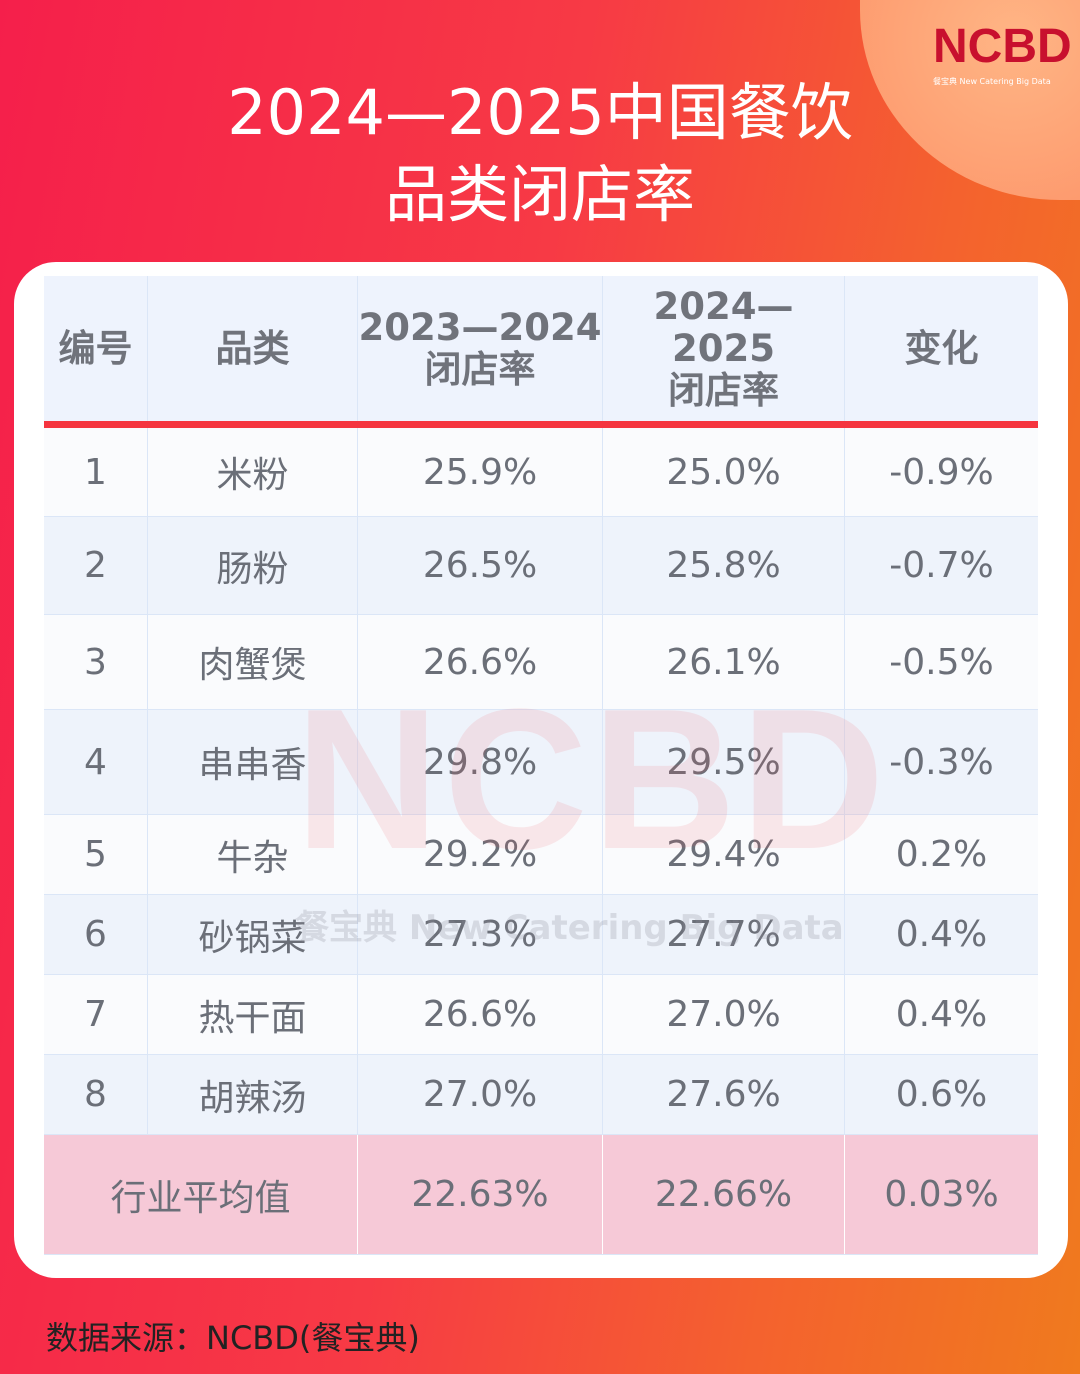  What do you see at coordinates (724, 1194) in the screenshot?
I see `average-2024-2025: 22.66%` at bounding box center [724, 1194].